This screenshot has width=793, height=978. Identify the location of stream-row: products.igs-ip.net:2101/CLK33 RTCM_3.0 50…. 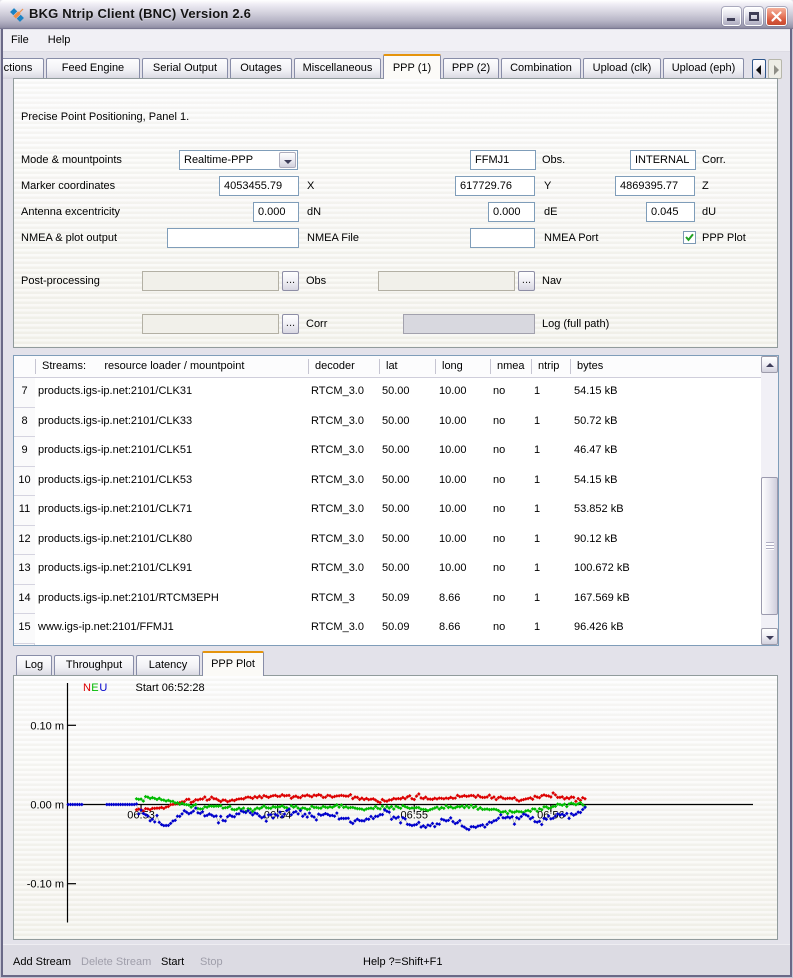
(398, 423).